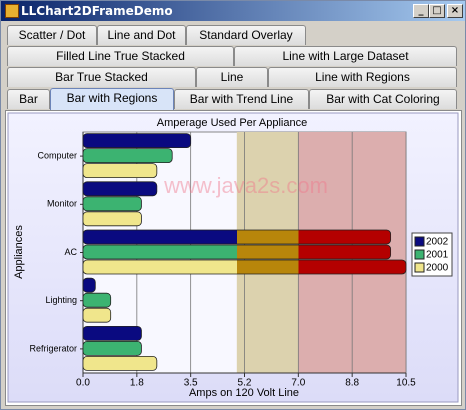  I want to click on y-axis-label: Appliances, so click(19, 252).